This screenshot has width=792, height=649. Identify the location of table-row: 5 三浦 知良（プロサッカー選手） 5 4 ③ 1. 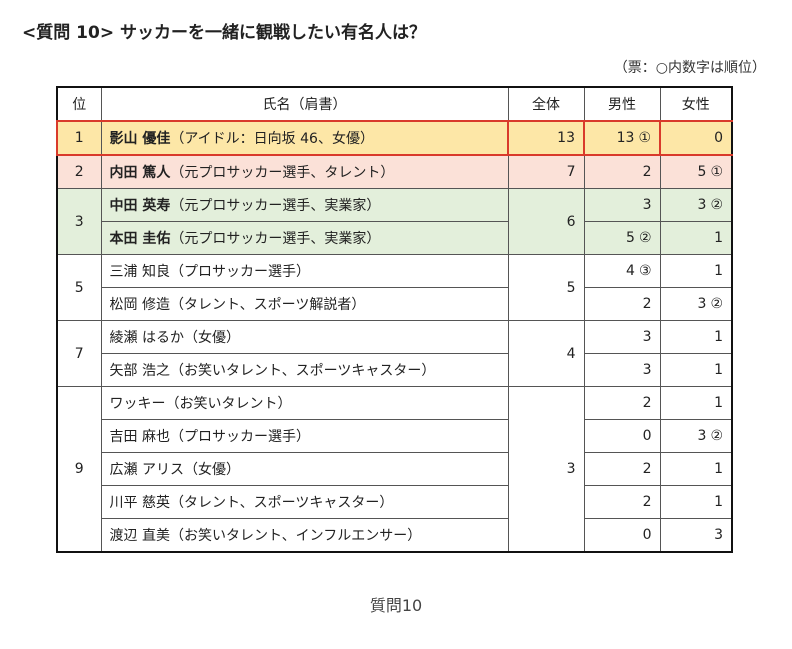
(394, 287).